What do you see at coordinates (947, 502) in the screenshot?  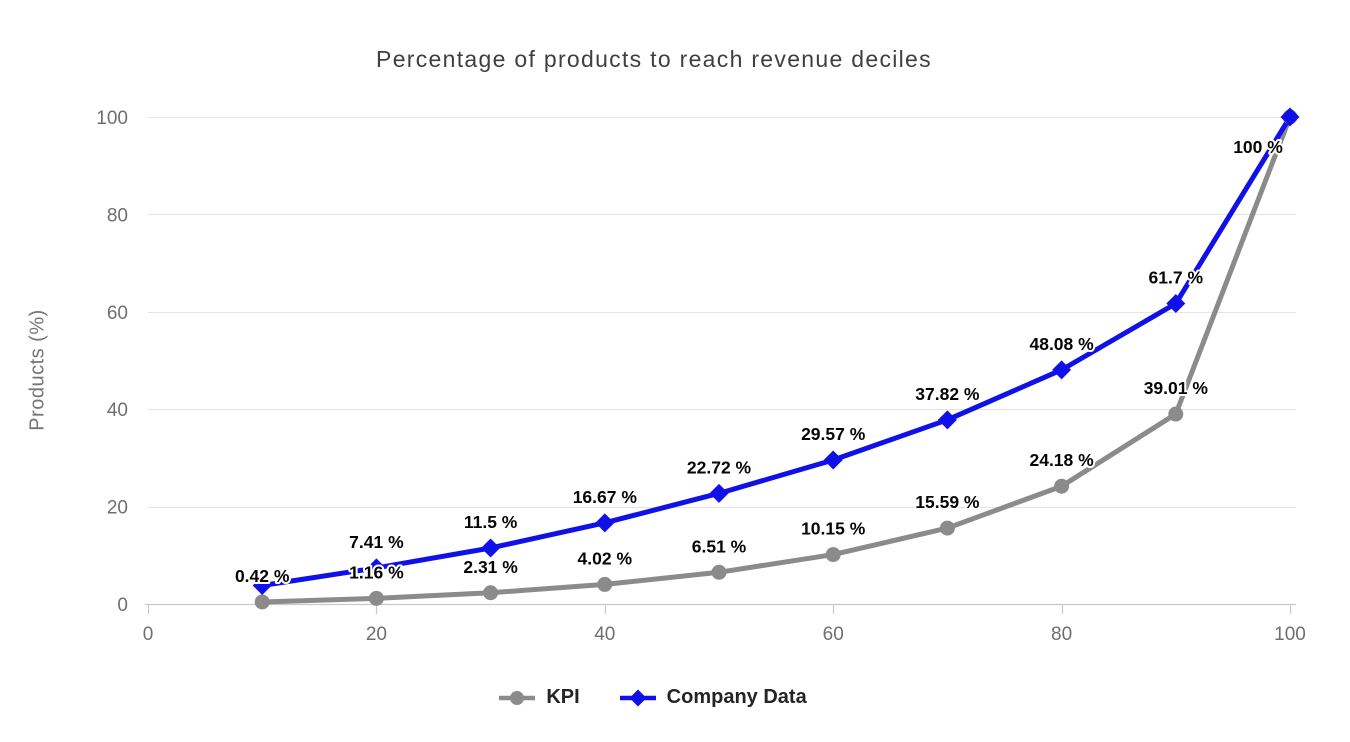 I see `data-label: 15.59 %` at bounding box center [947, 502].